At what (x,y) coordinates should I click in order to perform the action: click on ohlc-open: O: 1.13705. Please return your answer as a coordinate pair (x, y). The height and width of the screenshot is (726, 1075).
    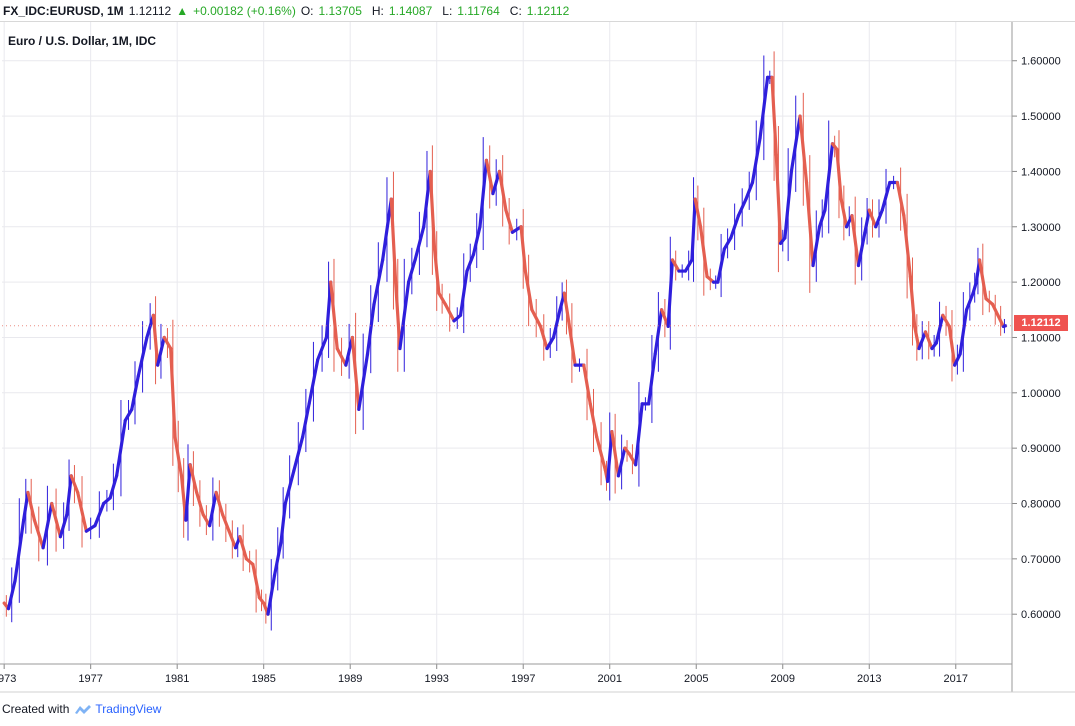
    Looking at the image, I should click on (334, 11).